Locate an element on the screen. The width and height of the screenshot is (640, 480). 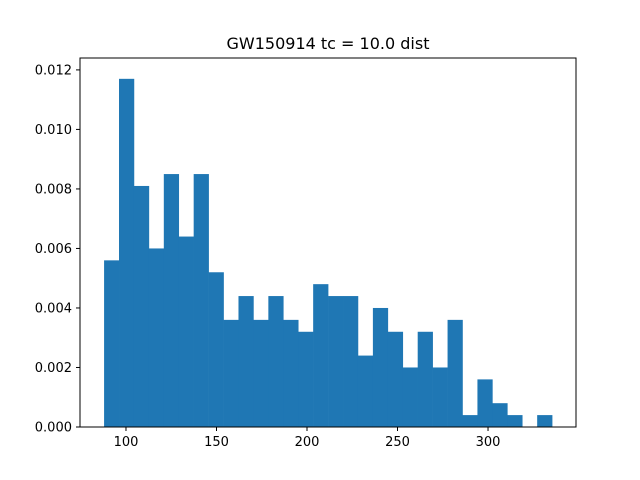
y-tick-label: 0.000 is located at coordinates (53, 428).